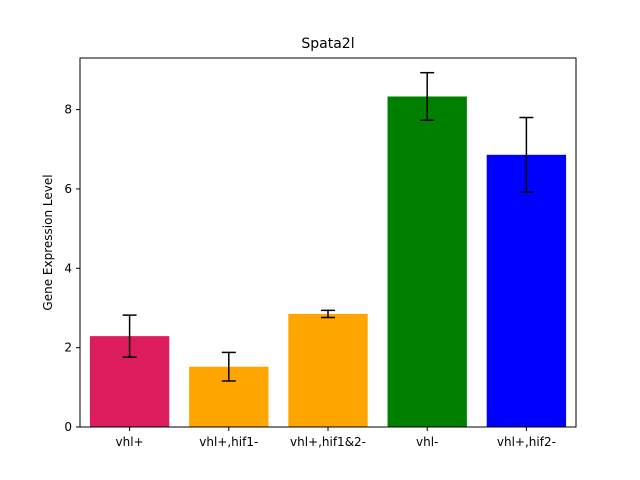  What do you see at coordinates (130, 442) in the screenshot?
I see `x-tick-label: vhl+` at bounding box center [130, 442].